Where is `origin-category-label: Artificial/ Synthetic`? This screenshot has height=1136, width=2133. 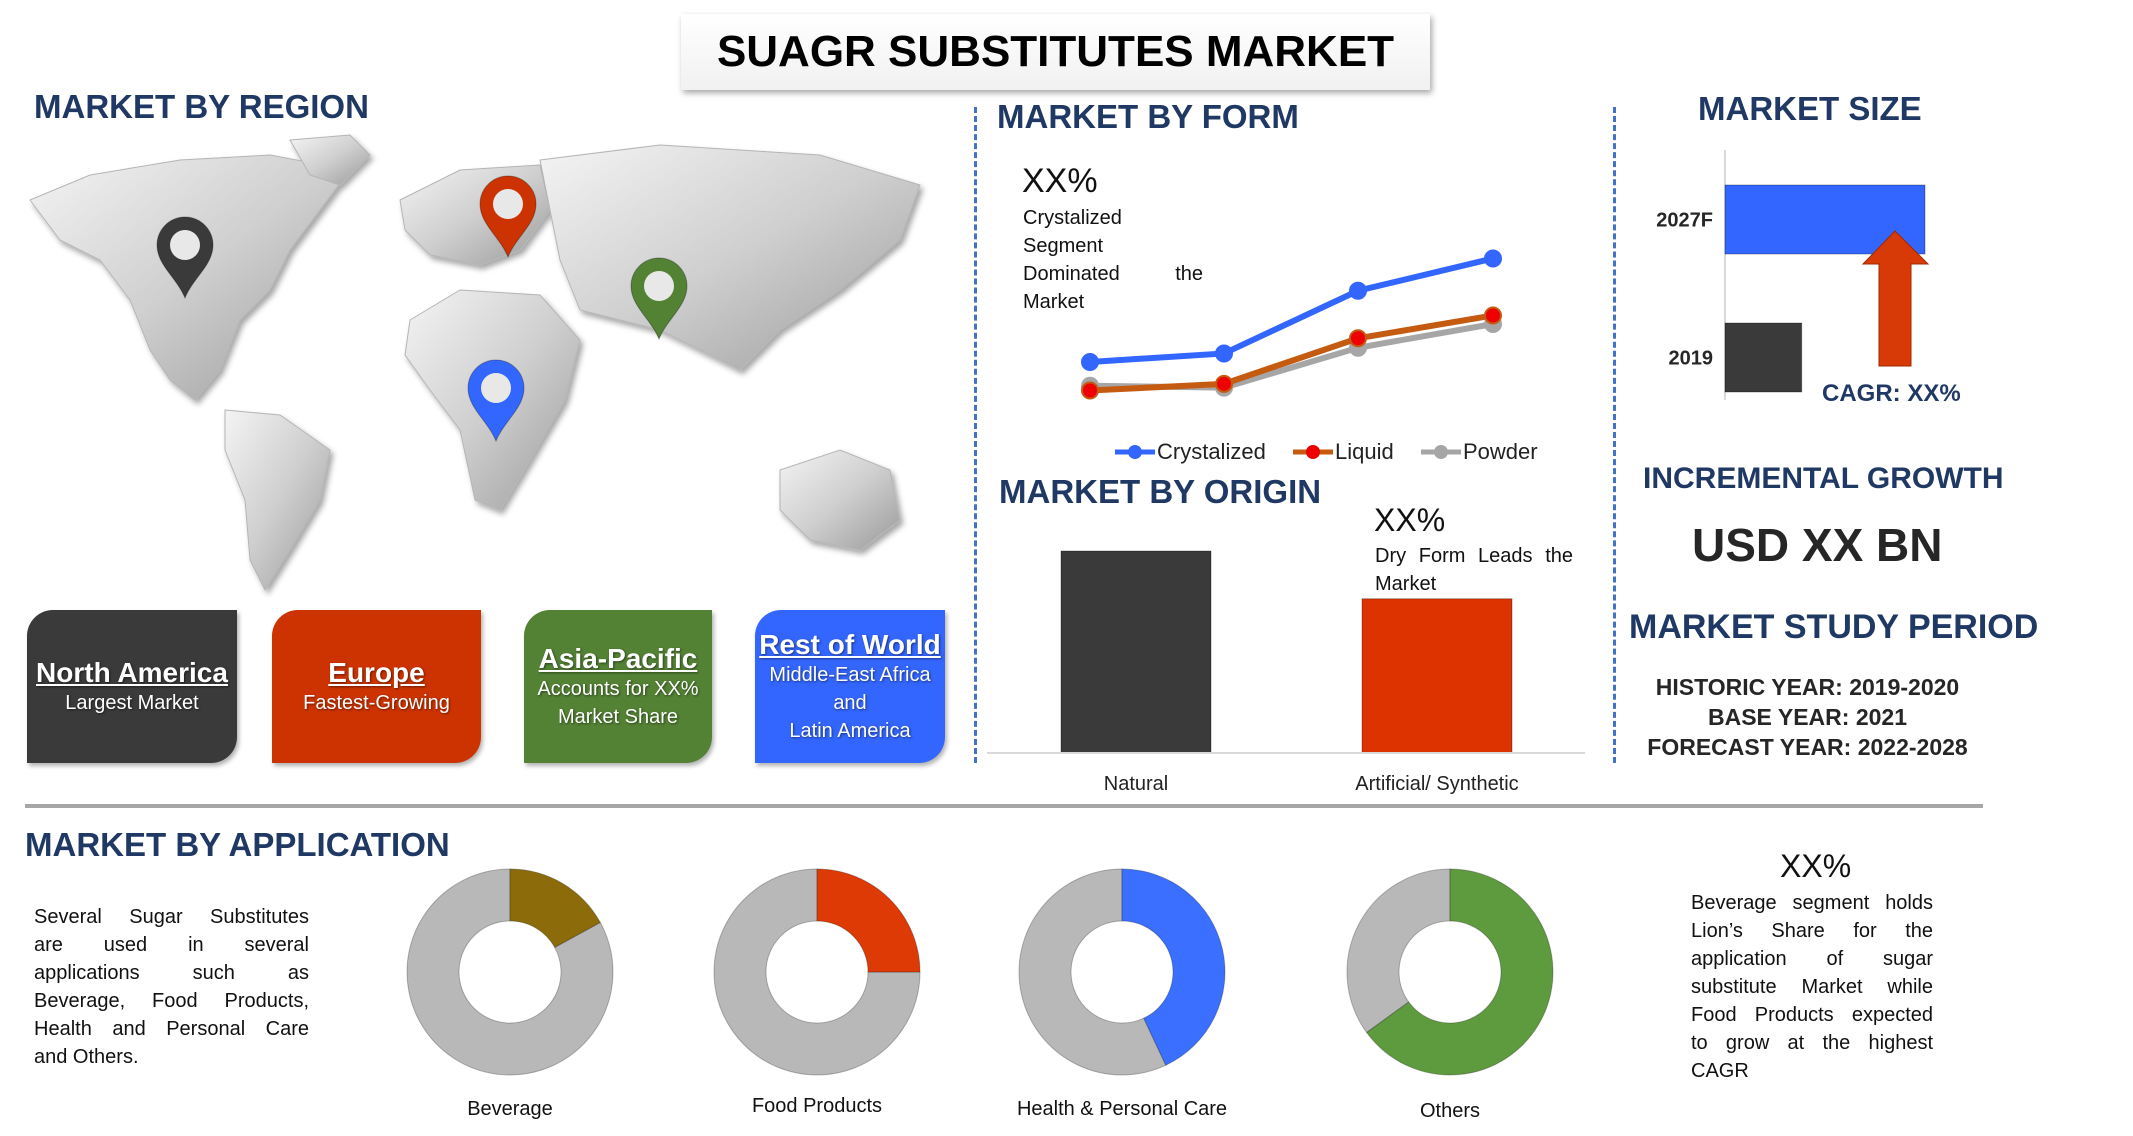 origin-category-label: Artificial/ Synthetic is located at coordinates (1436, 784).